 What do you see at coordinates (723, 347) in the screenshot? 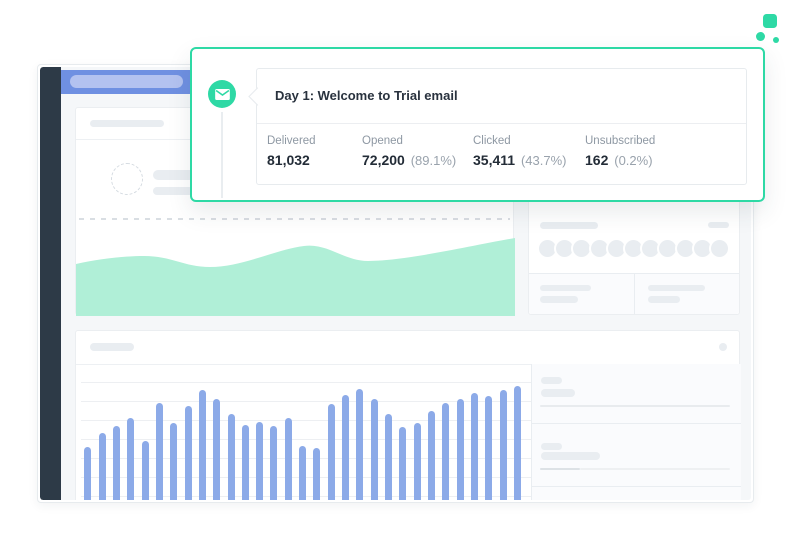
I see `menu-dot-icon` at bounding box center [723, 347].